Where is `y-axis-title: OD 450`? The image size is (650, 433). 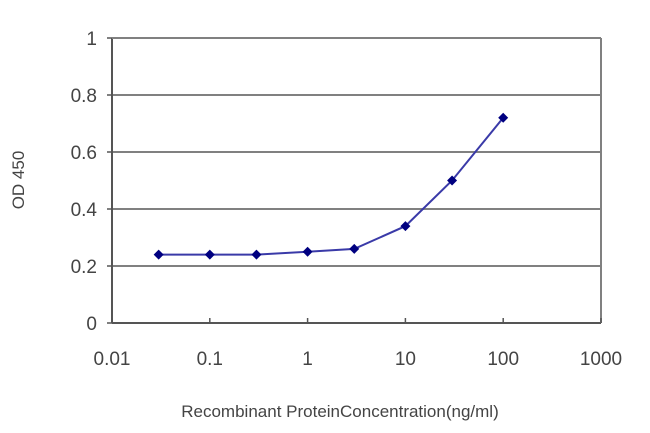
y-axis-title: OD 450 is located at coordinates (18, 180).